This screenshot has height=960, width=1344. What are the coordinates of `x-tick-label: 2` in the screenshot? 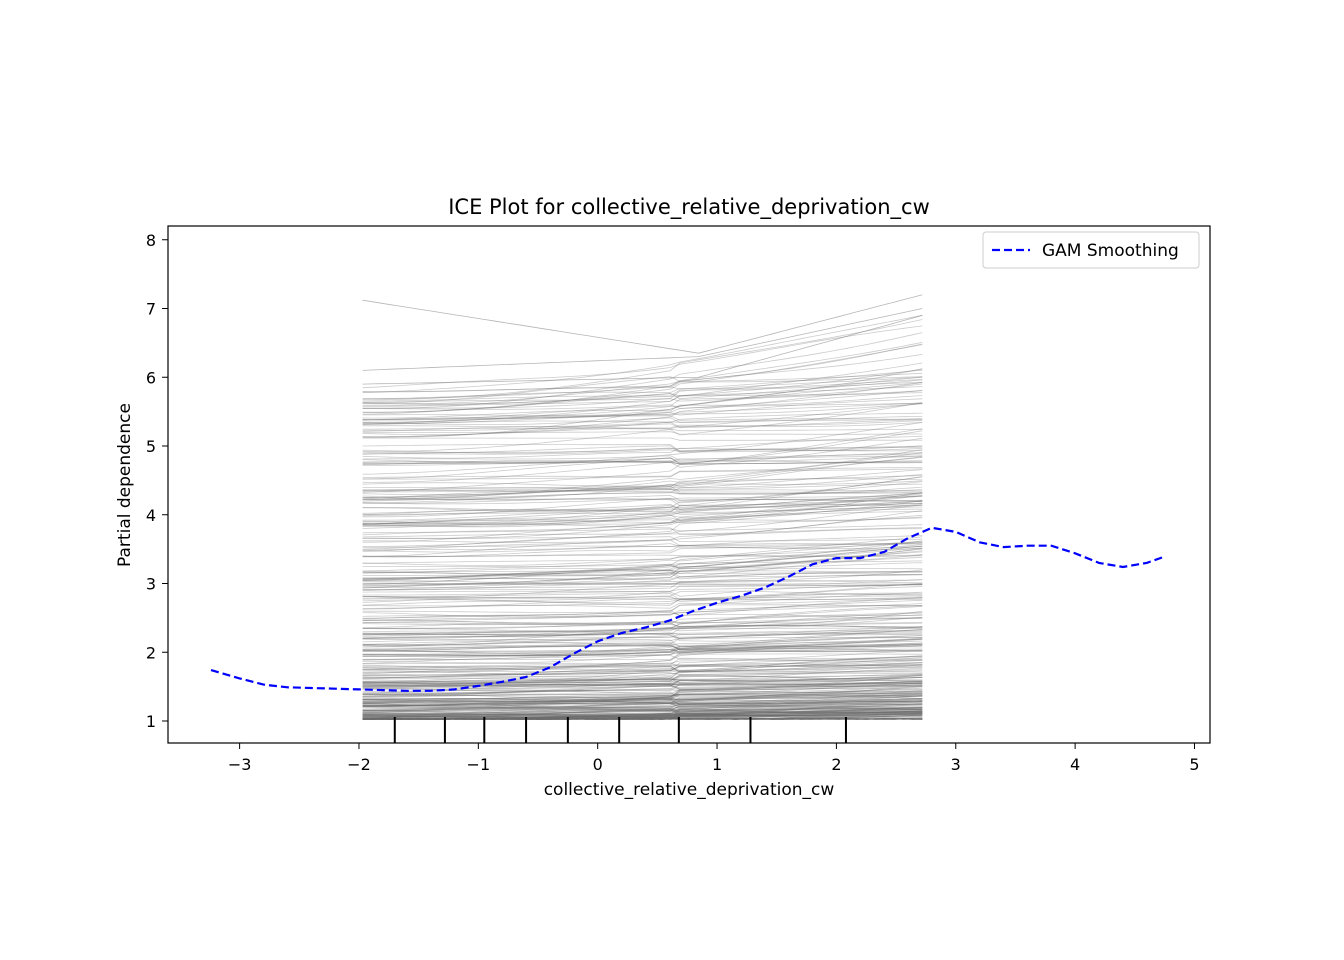 It's located at (836, 764).